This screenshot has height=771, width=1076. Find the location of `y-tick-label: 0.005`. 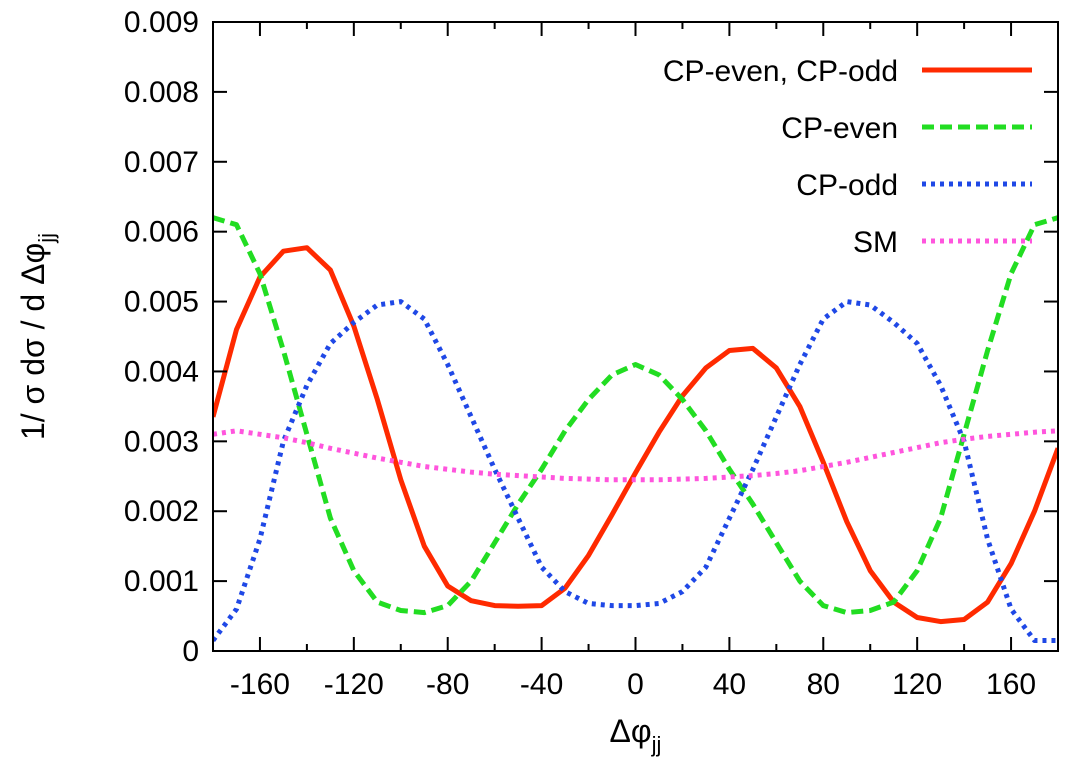

y-tick-label: 0.005 is located at coordinates (161, 302).